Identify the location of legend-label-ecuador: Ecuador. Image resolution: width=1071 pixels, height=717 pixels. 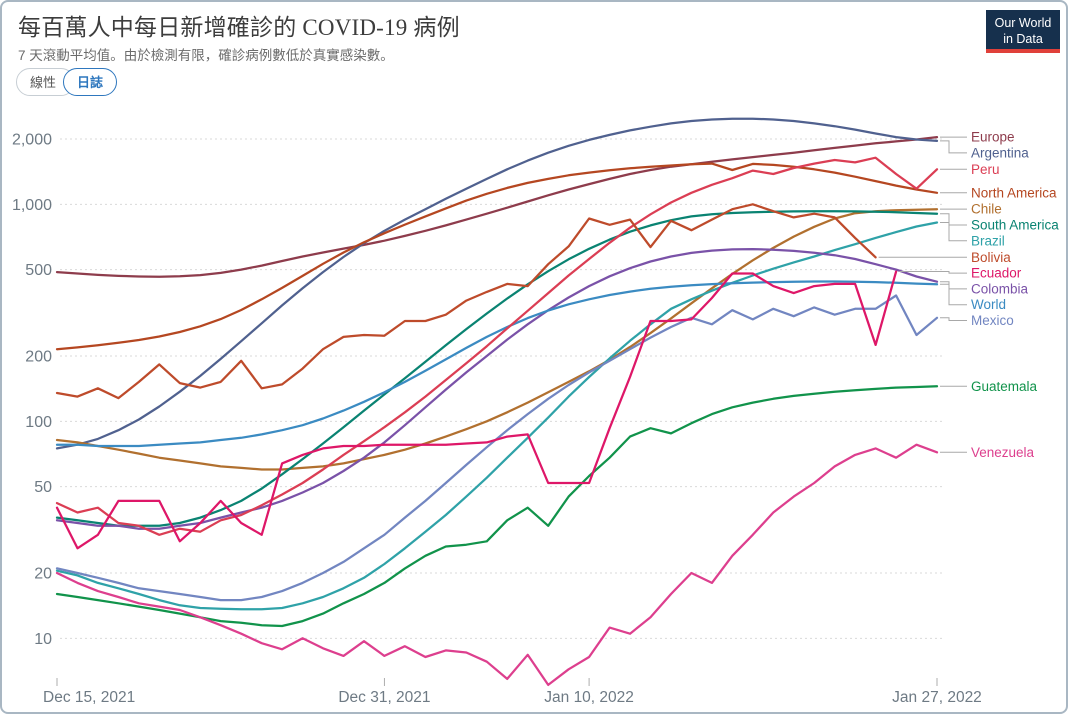
(996, 273).